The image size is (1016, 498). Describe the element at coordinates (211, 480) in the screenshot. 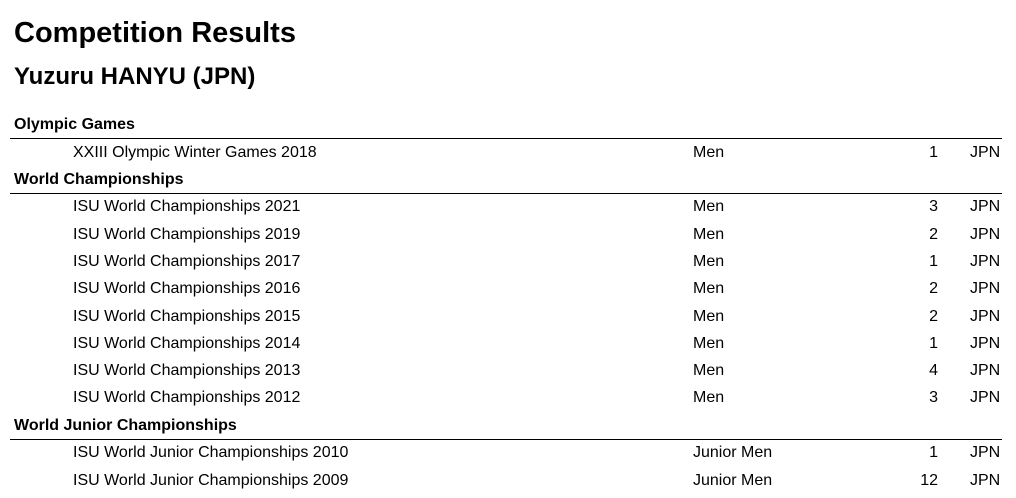

I see `event: ISU World Junior Championships 2009` at that location.